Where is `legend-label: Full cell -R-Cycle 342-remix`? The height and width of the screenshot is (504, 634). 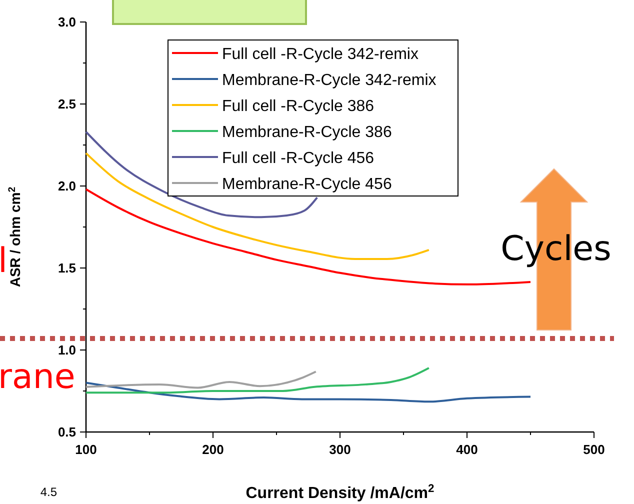 legend-label: Full cell -R-Cycle 342-remix is located at coordinates (320, 54).